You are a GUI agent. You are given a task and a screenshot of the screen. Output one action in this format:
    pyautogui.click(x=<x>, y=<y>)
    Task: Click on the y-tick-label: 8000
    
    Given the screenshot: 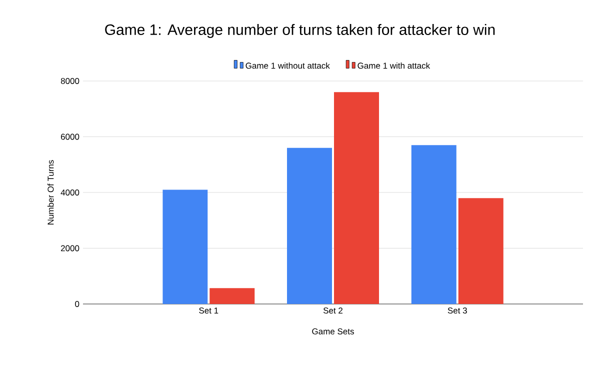 What is the action you would take?
    pyautogui.click(x=70, y=81)
    